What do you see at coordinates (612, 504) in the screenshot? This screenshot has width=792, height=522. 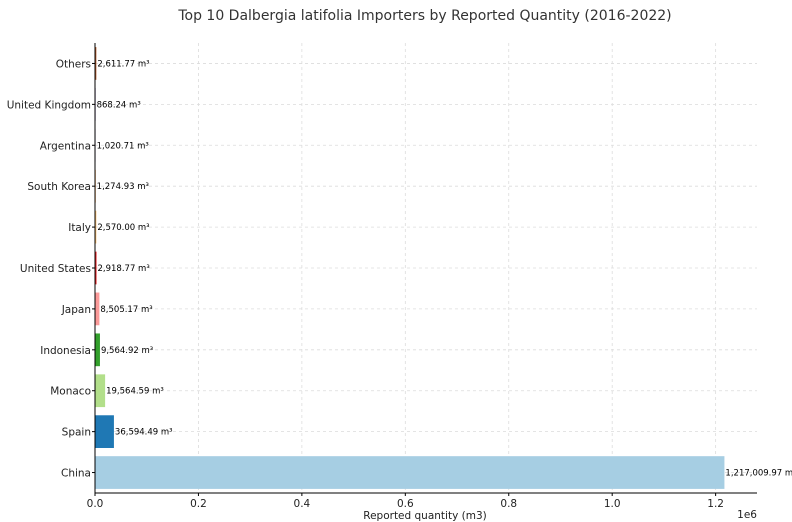 I see `x-tick-label-5: 1.0` at bounding box center [612, 504].